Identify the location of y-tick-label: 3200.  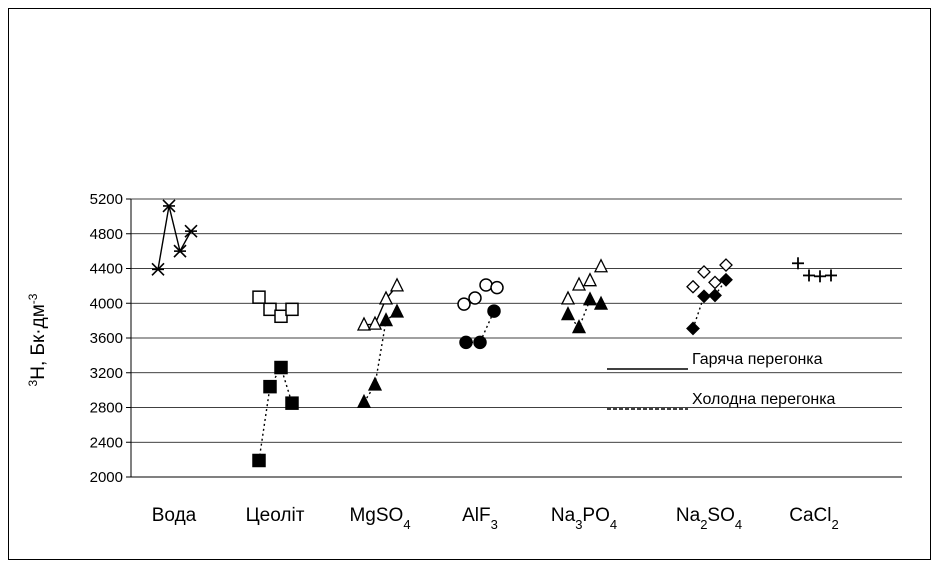
(106, 373).